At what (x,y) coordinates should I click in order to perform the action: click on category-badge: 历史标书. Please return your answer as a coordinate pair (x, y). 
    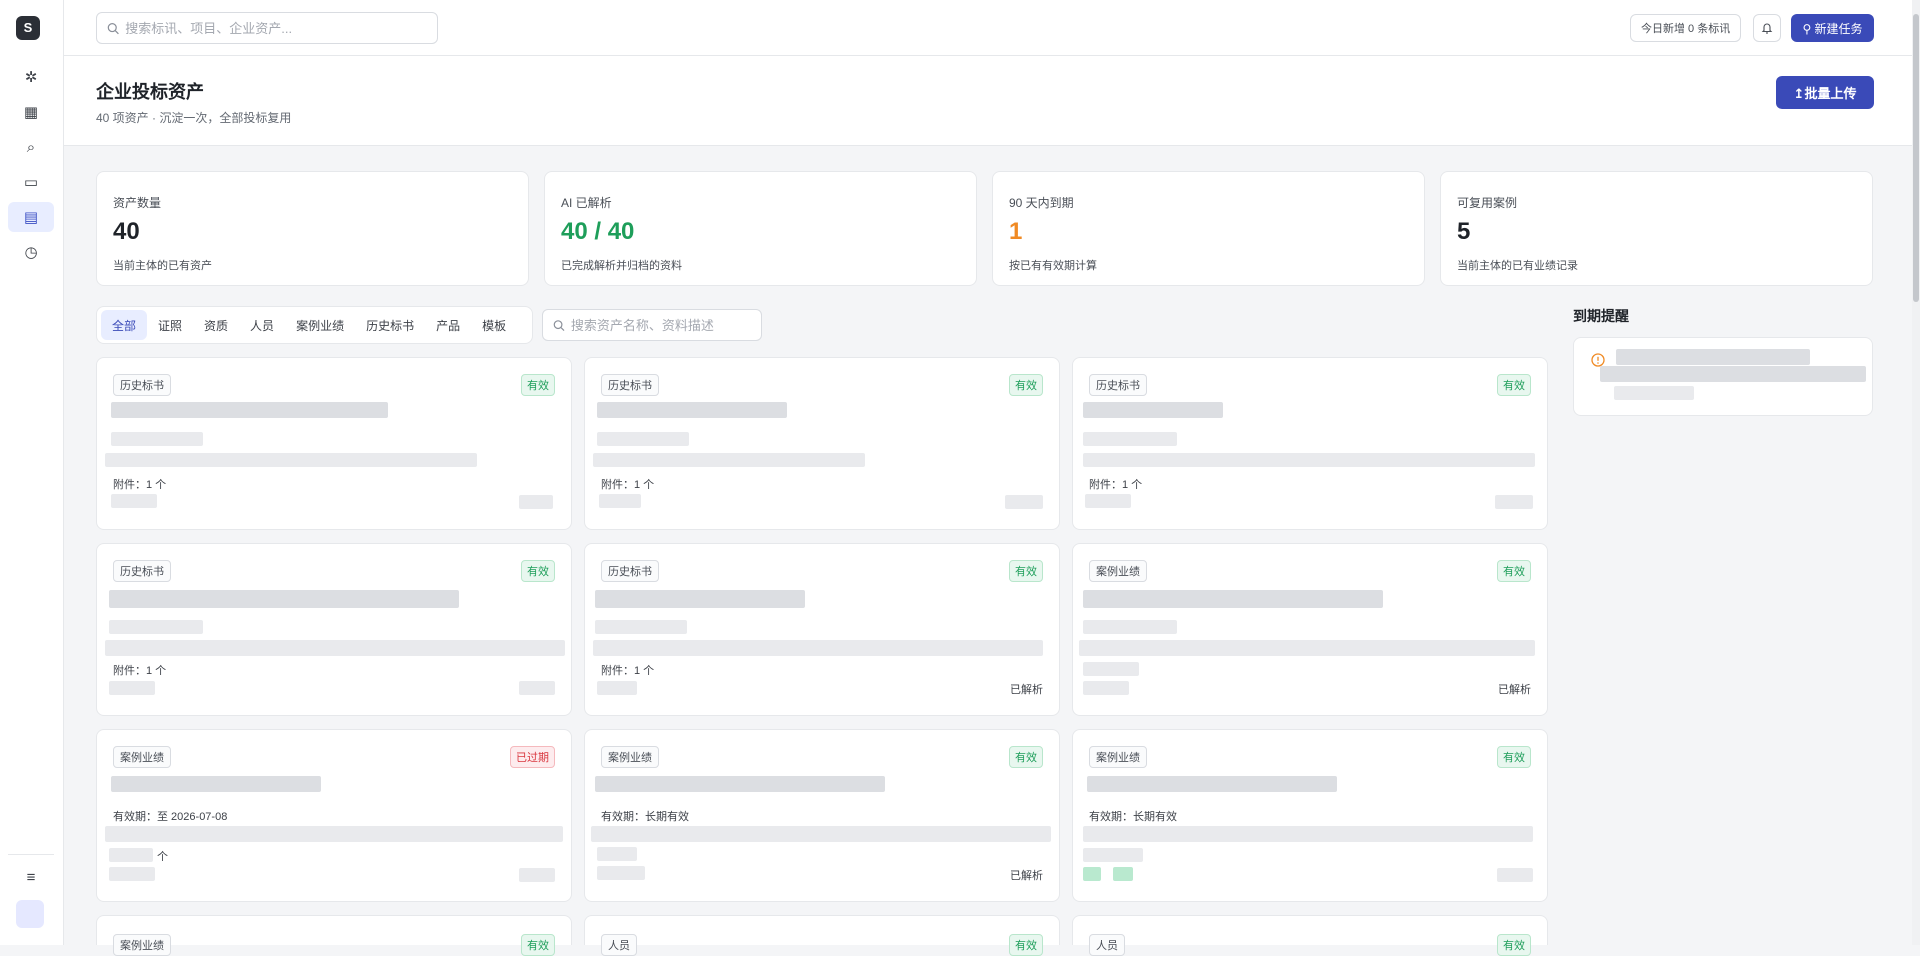
    Looking at the image, I should click on (142, 385).